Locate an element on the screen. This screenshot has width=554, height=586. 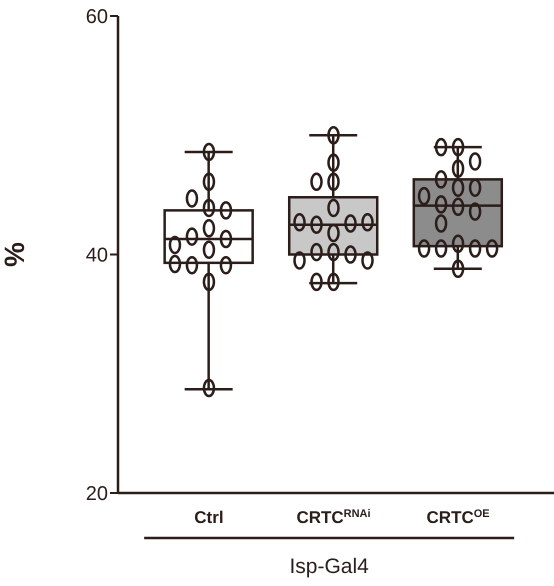
y-tick-label: 40 is located at coordinates (97, 255).